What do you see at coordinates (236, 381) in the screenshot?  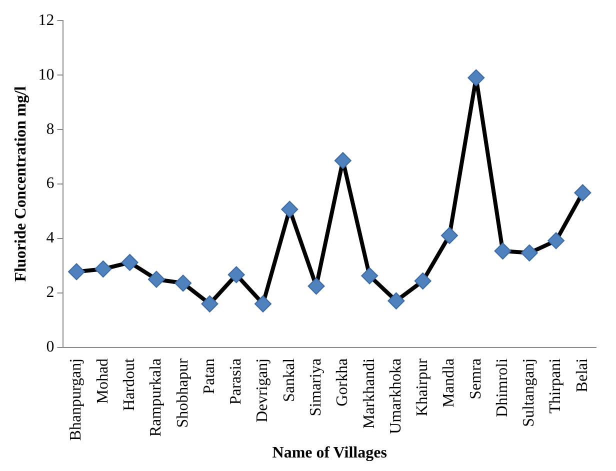 I see `x-tick-label: Parasia` at bounding box center [236, 381].